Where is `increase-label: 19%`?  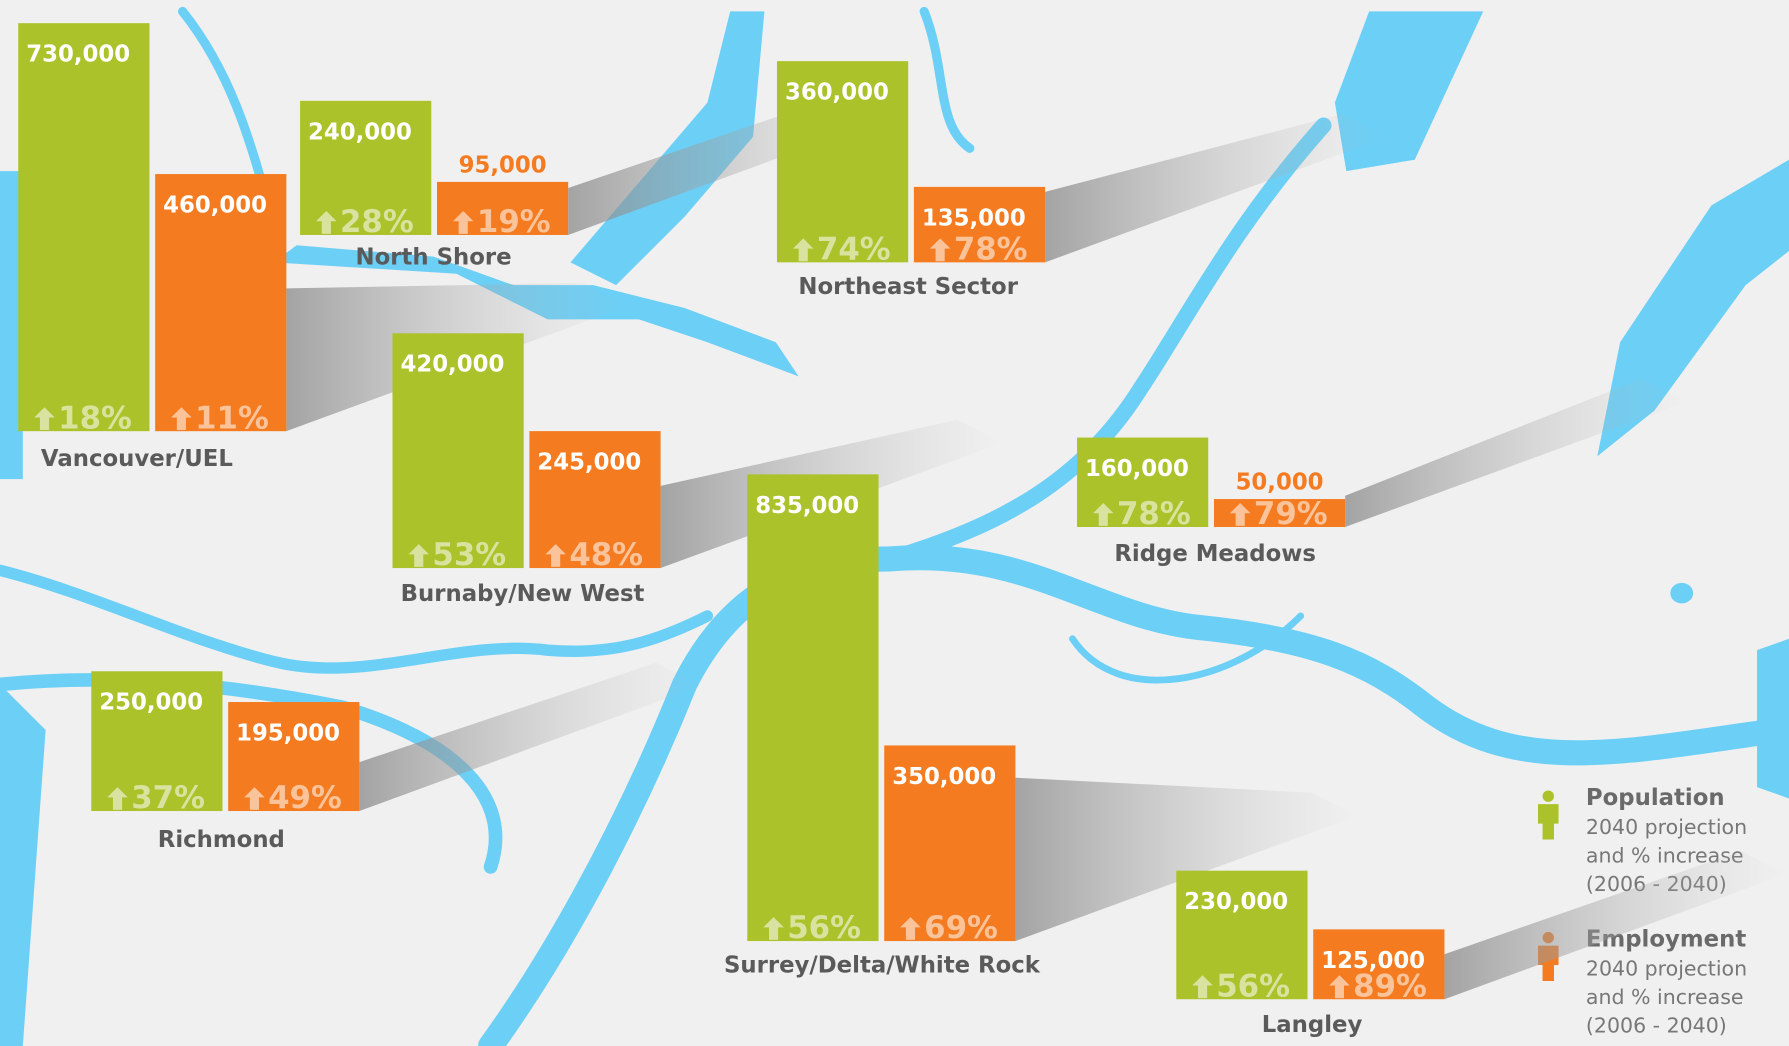 increase-label: 19% is located at coordinates (514, 222).